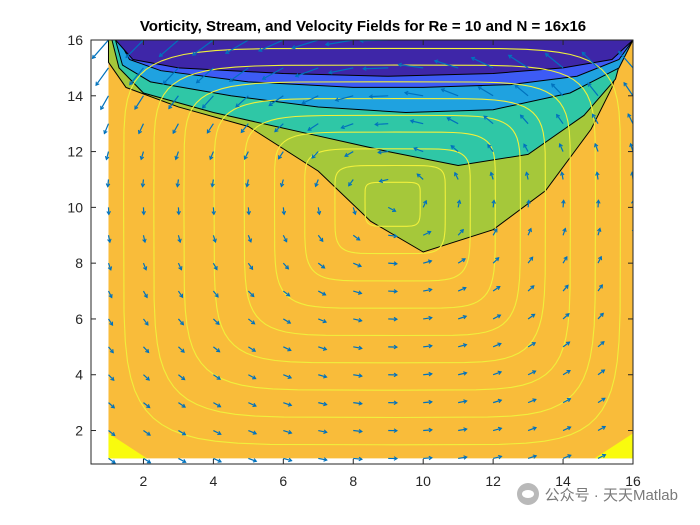 The height and width of the screenshot is (525, 700). What do you see at coordinates (75, 207) in the screenshot?
I see `y-tick-label: 10` at bounding box center [75, 207].